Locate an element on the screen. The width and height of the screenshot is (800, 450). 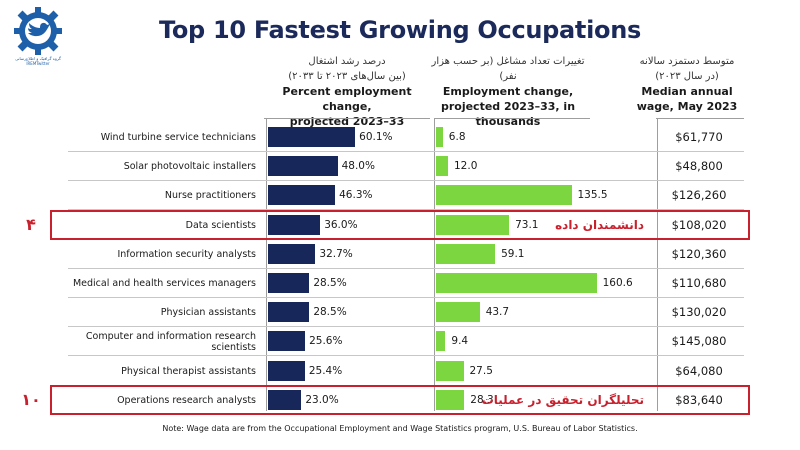
persian-occupation-annotation: تحلیلگران تحقیق در عملیات is located at coordinates (562, 399).